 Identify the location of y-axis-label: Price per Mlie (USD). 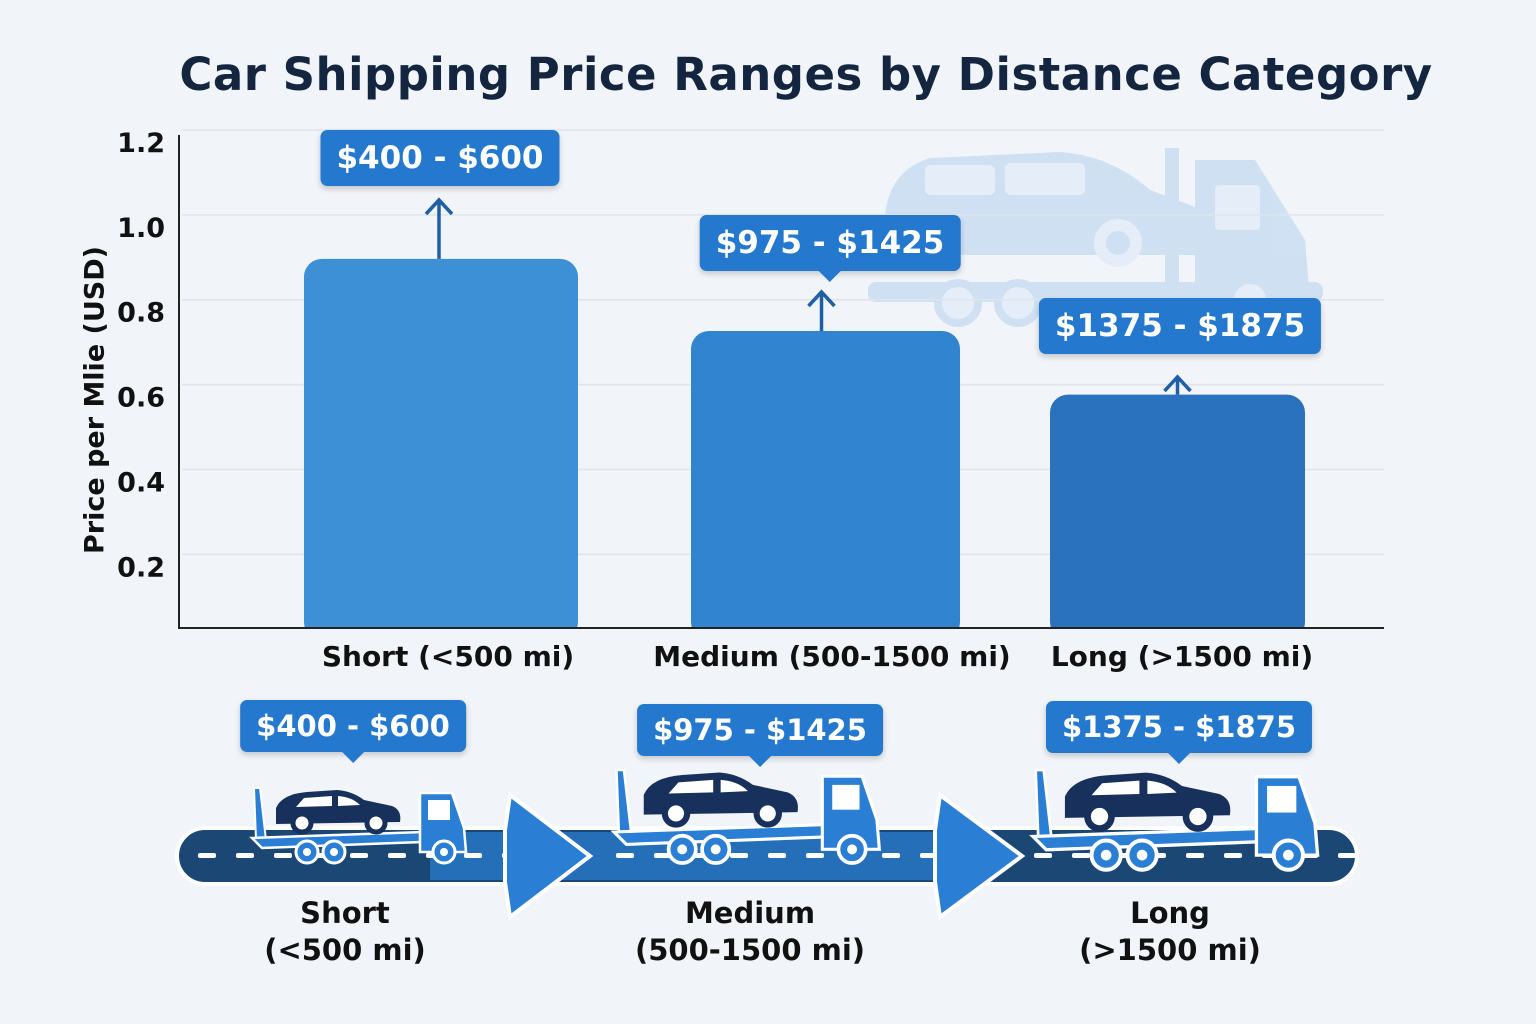
(95, 400).